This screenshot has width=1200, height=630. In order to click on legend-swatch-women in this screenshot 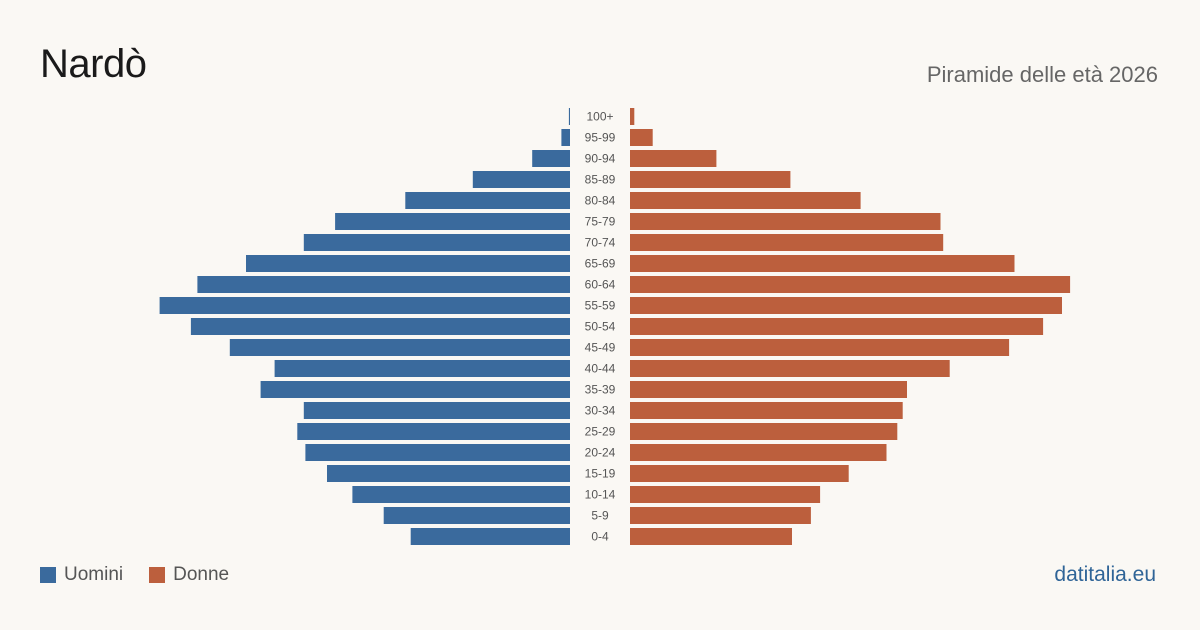, I will do `click(157, 575)`.